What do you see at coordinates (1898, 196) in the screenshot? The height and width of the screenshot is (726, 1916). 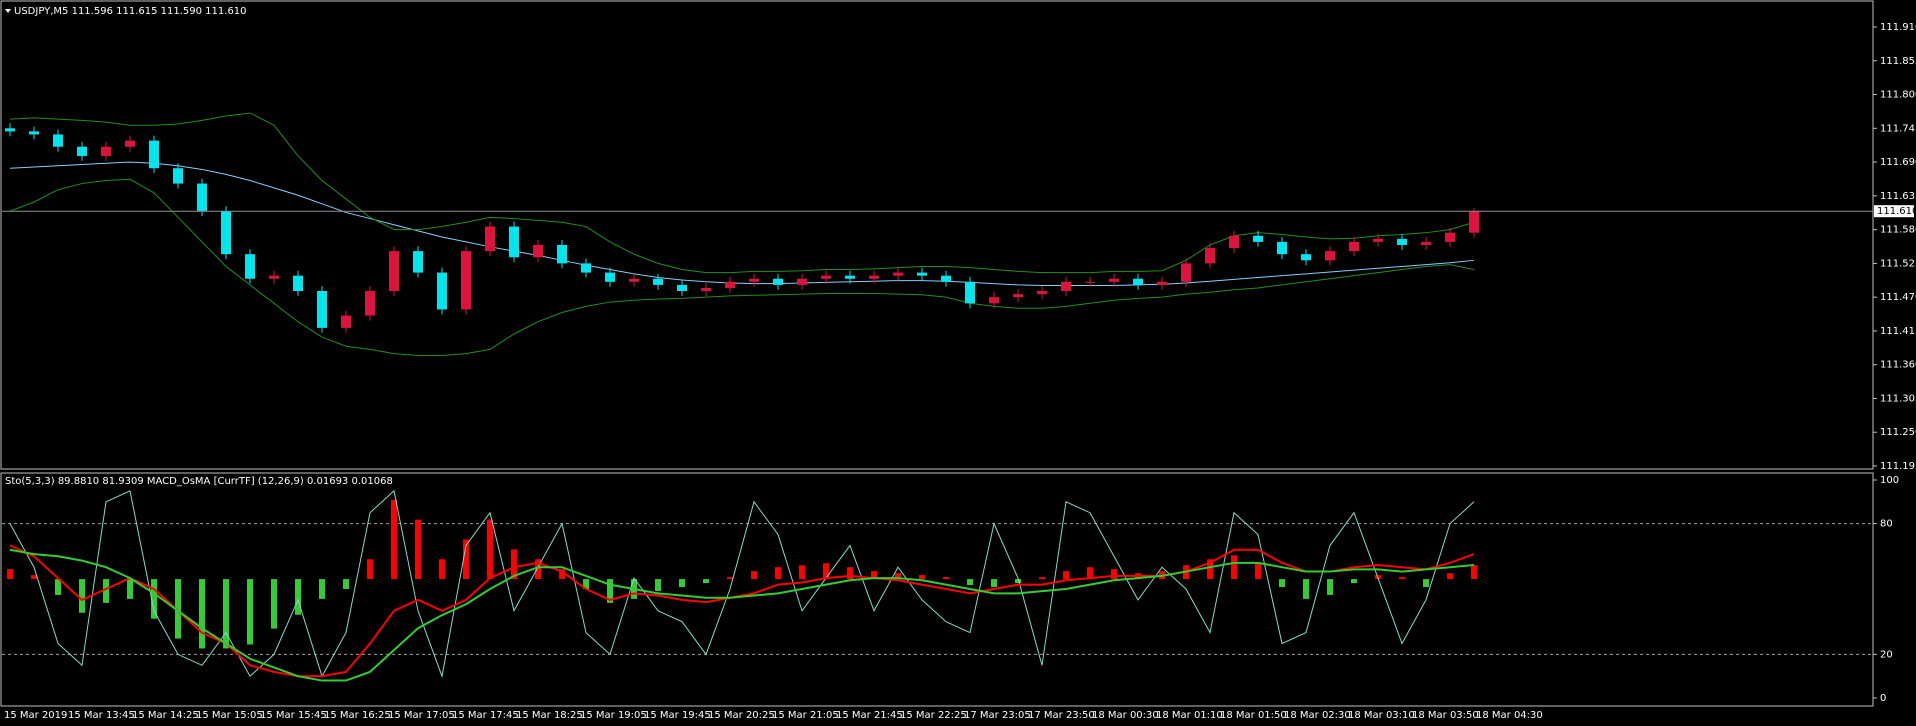 I see `y-tick-label: 111.635` at bounding box center [1898, 196].